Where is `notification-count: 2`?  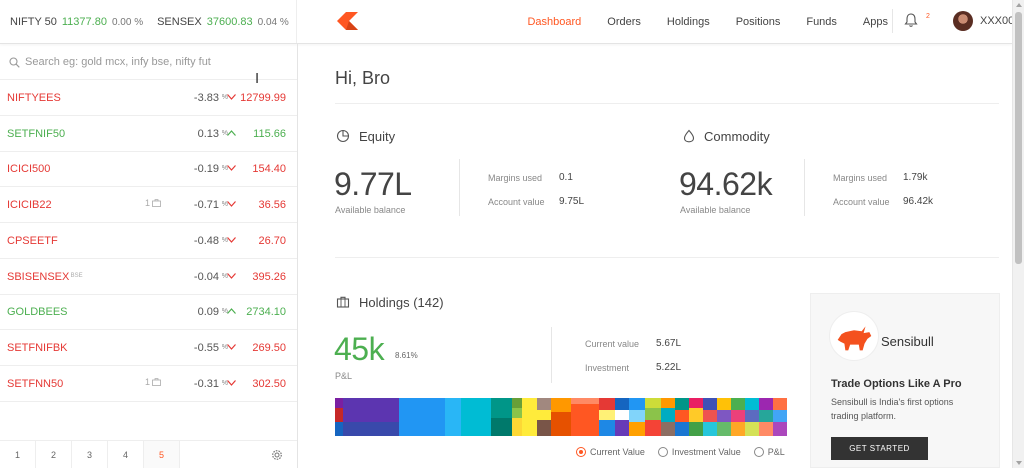
notification-count: 2 is located at coordinates (928, 16).